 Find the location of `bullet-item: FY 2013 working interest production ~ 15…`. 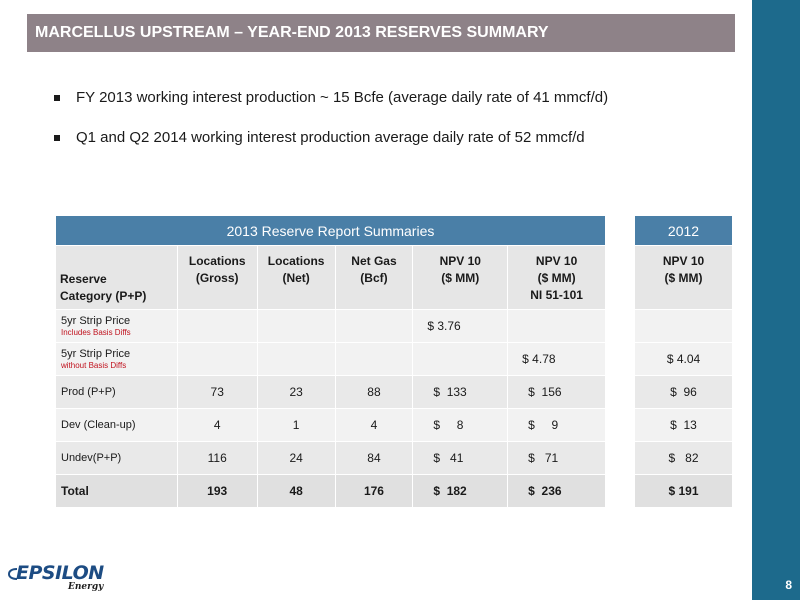

bullet-item: FY 2013 working interest production ~ 15… is located at coordinates (397, 108).